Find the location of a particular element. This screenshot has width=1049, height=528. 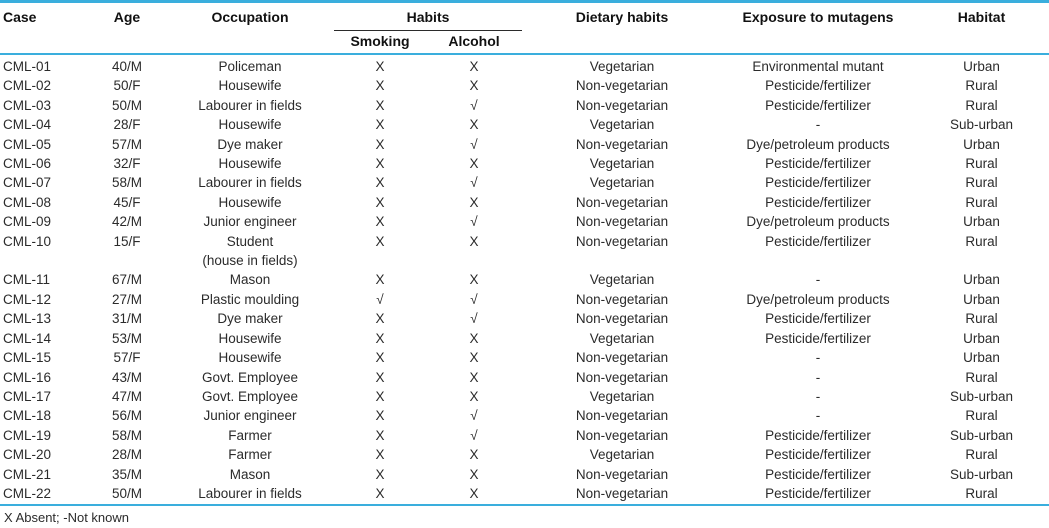

col-header-age: Age is located at coordinates (127, 28).